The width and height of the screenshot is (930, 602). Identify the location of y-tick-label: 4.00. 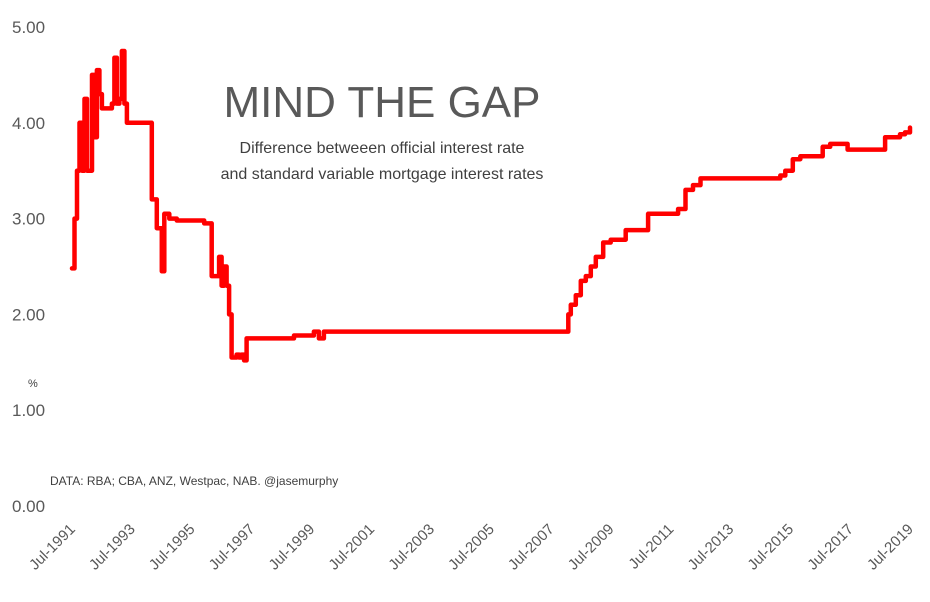
(28, 123).